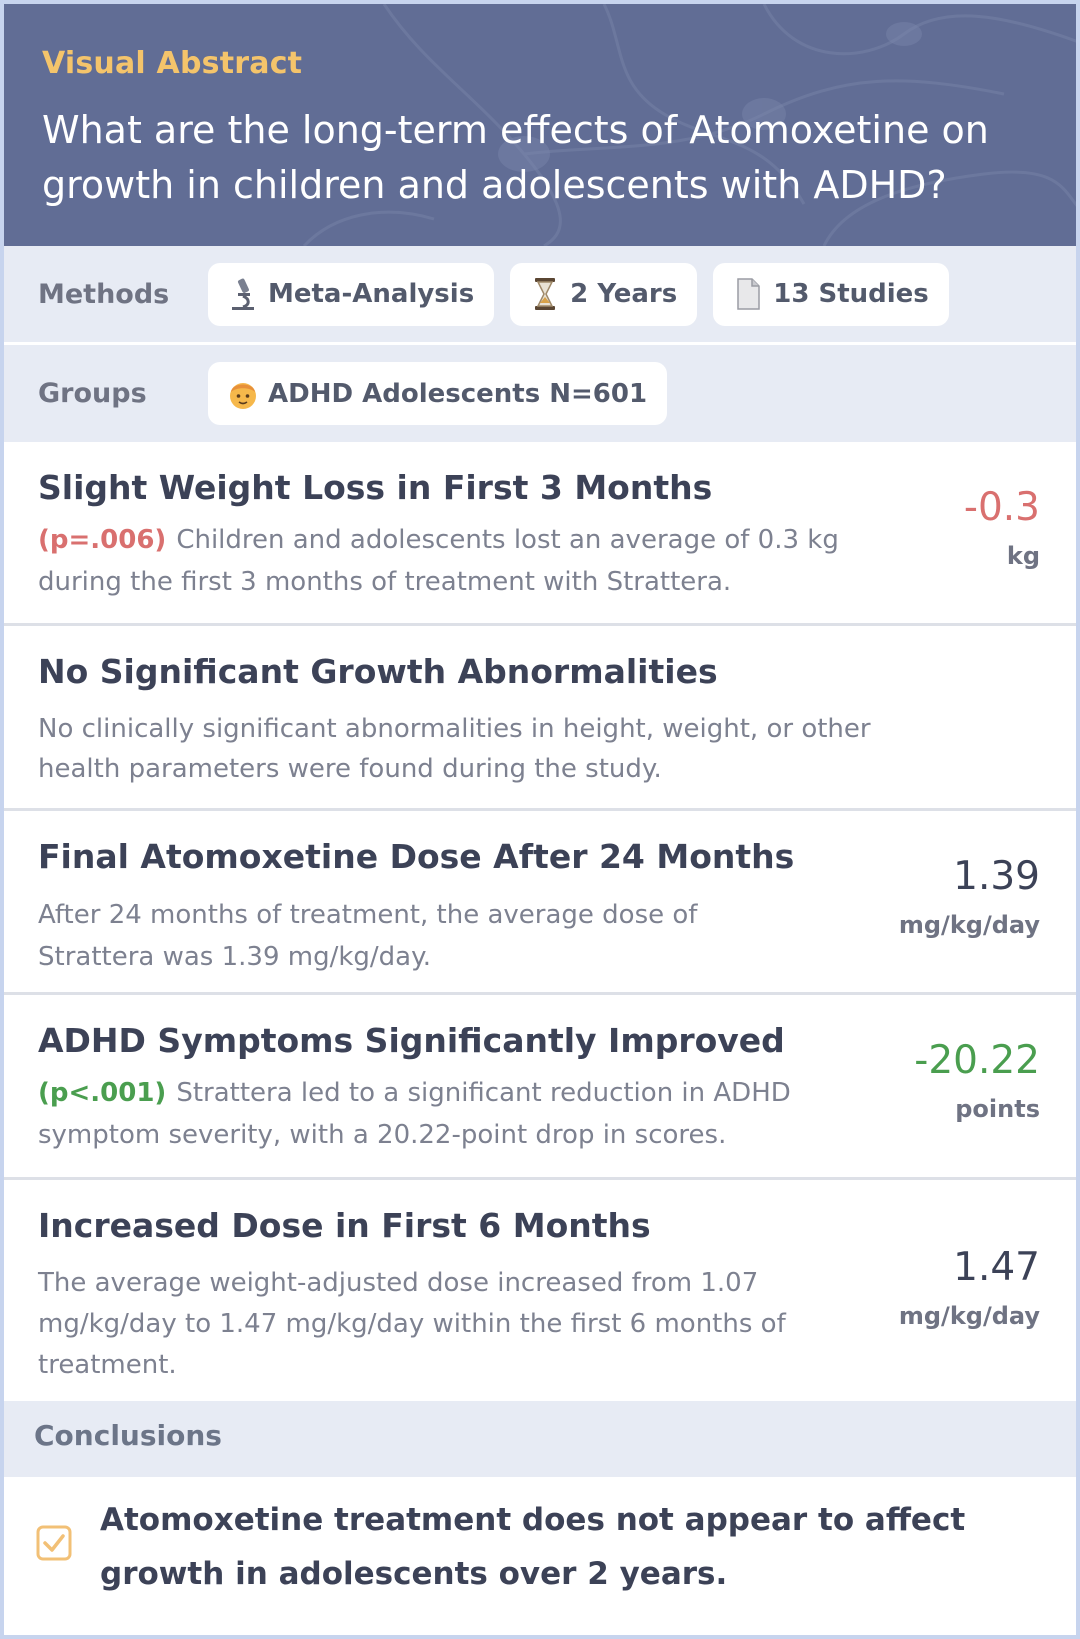 This screenshot has width=1080, height=1639. I want to click on p-value: (p=.006), so click(102, 540).